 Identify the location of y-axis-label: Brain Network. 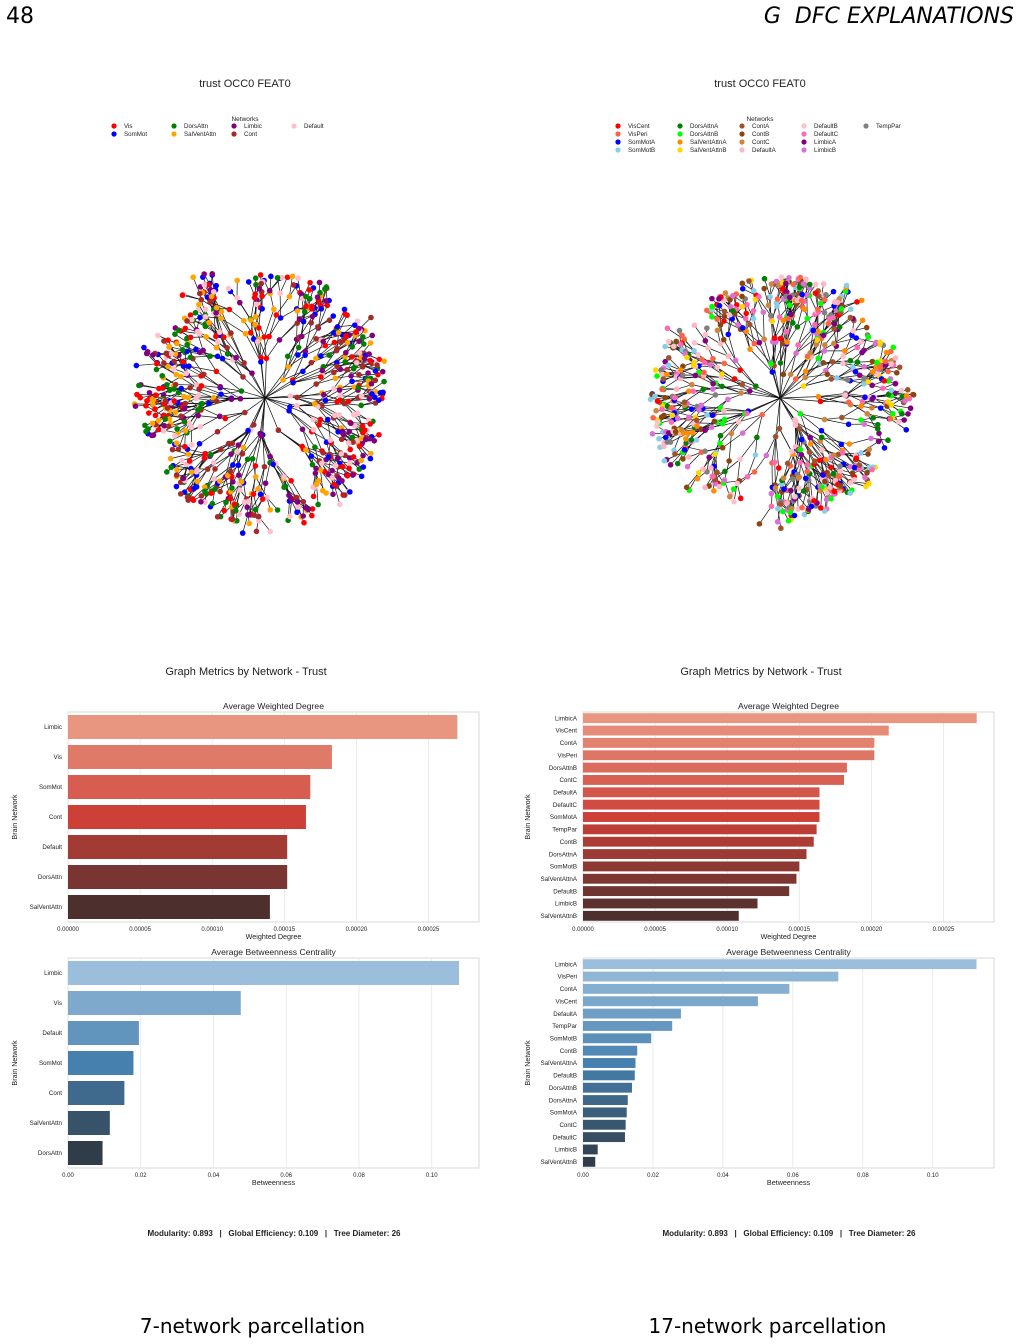
(14, 817).